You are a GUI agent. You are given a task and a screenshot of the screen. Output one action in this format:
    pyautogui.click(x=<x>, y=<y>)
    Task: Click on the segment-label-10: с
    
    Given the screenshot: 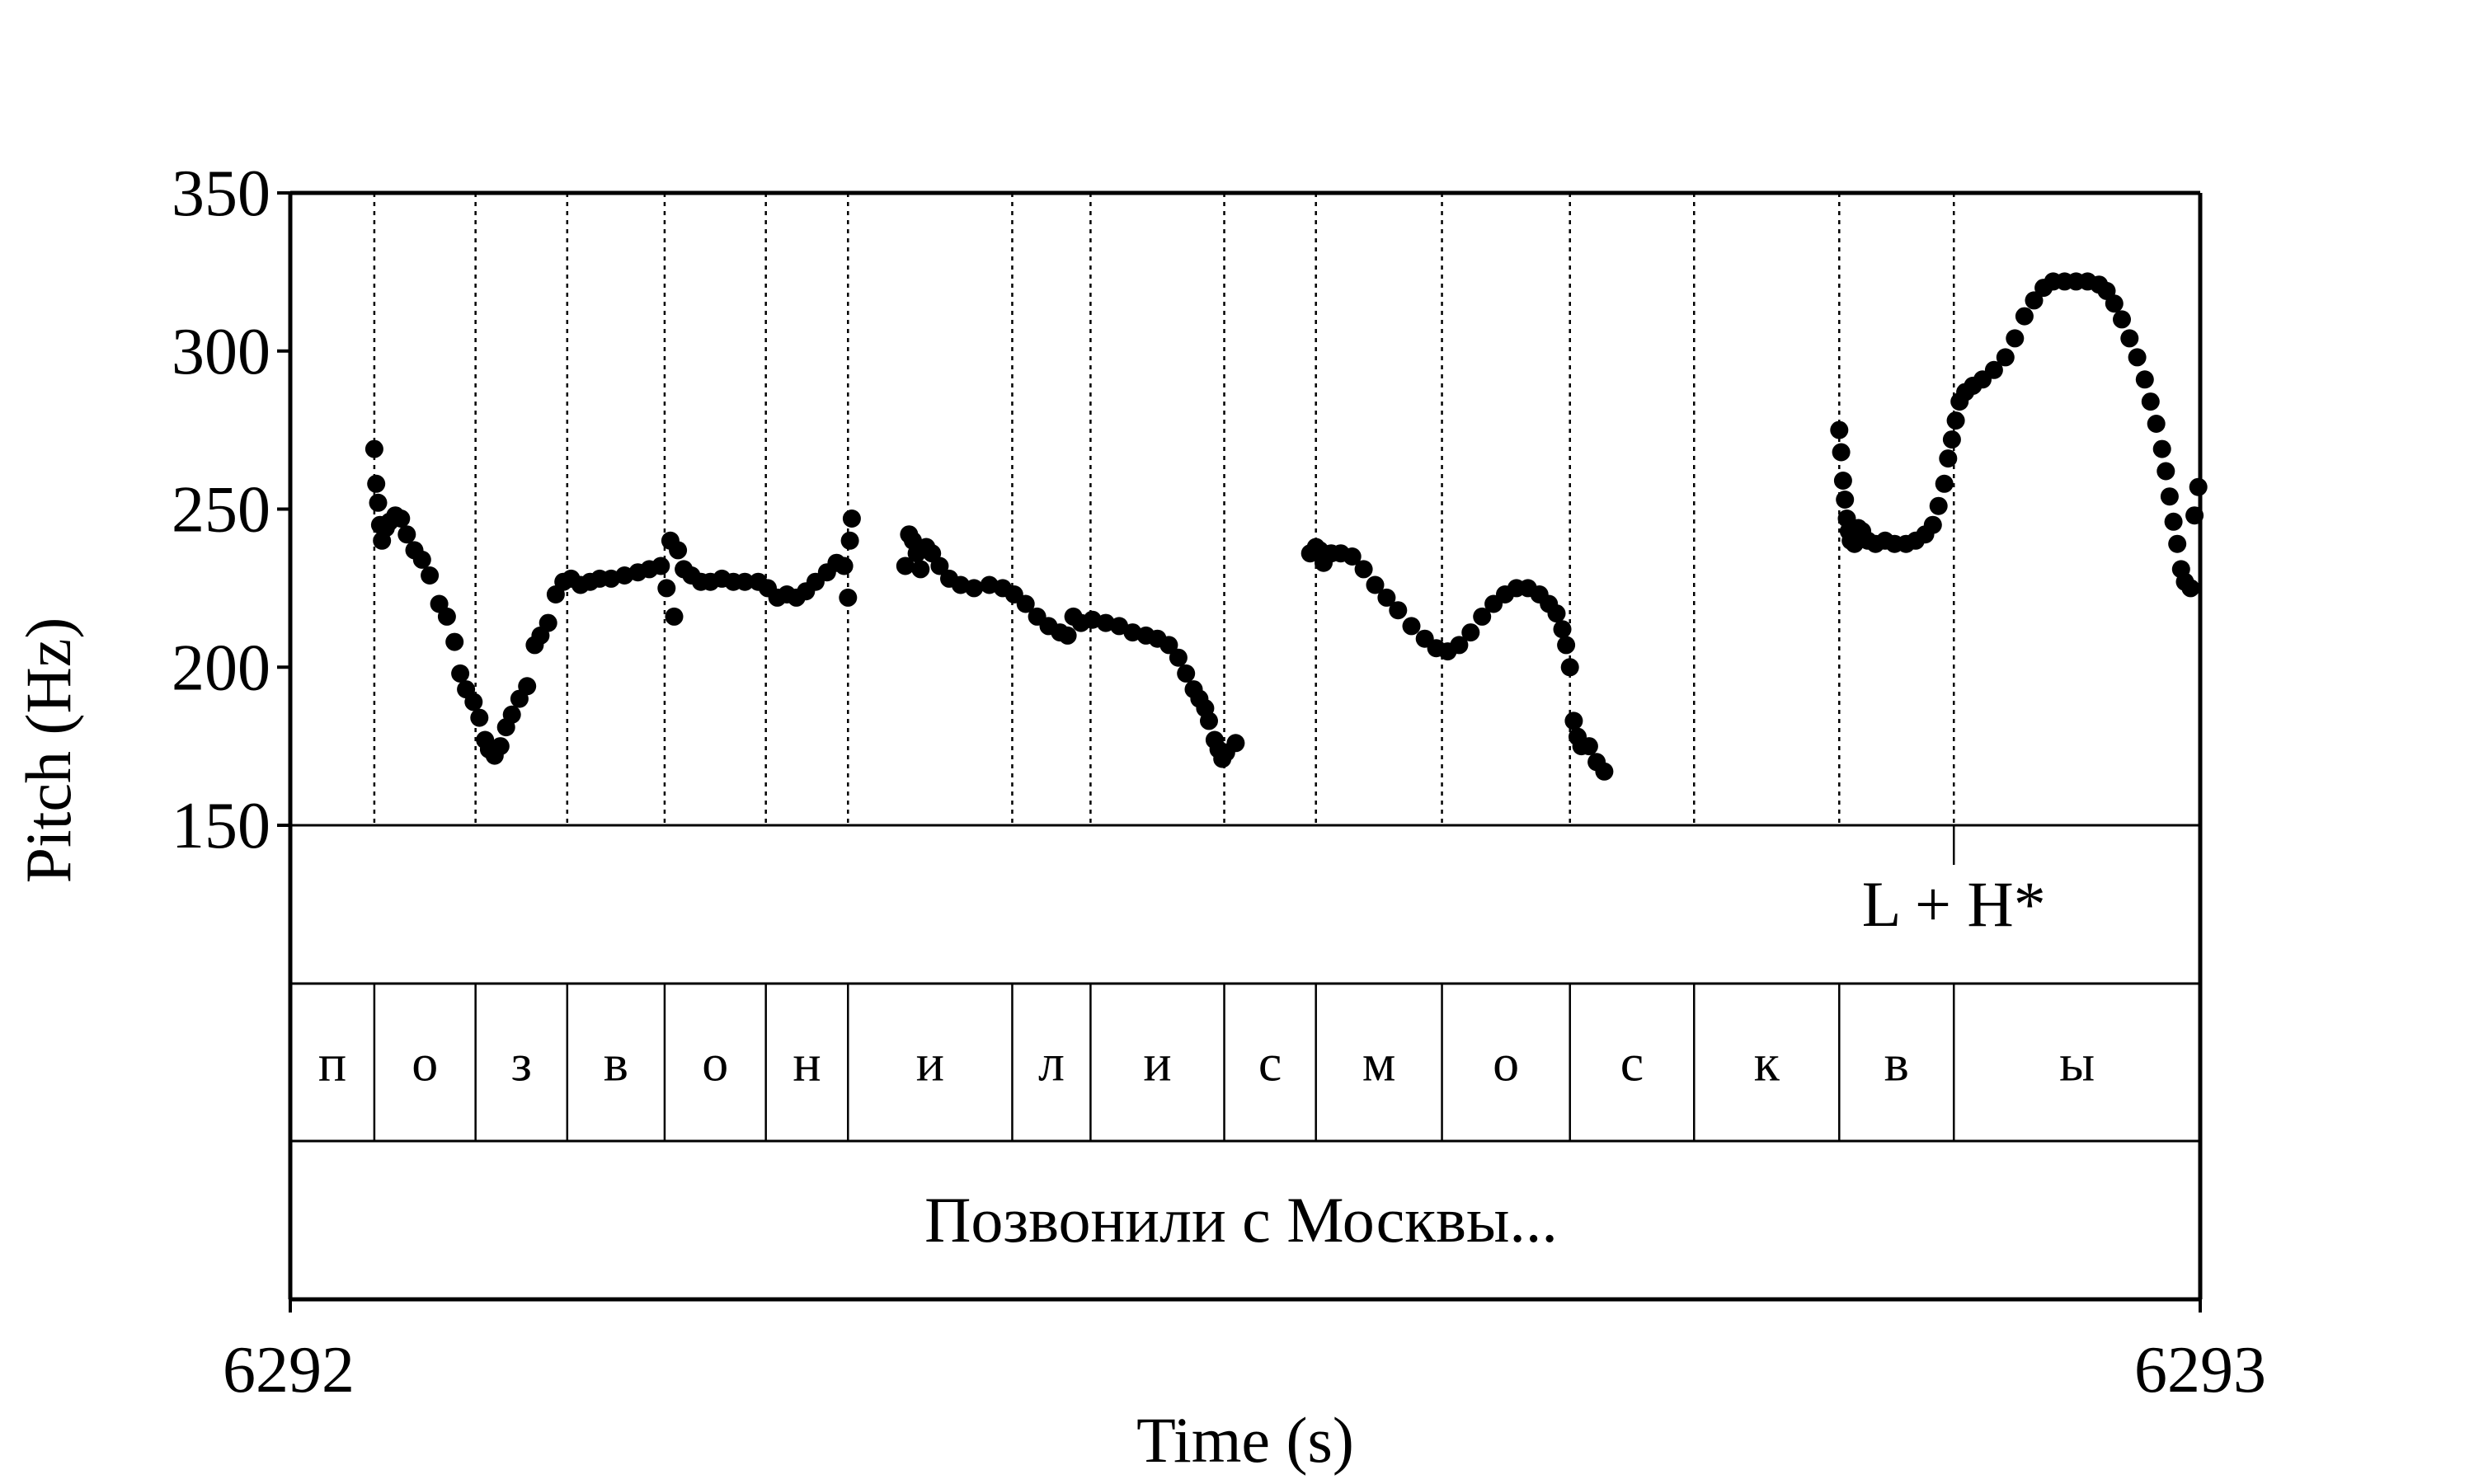 What is the action you would take?
    pyautogui.click(x=1270, y=1063)
    